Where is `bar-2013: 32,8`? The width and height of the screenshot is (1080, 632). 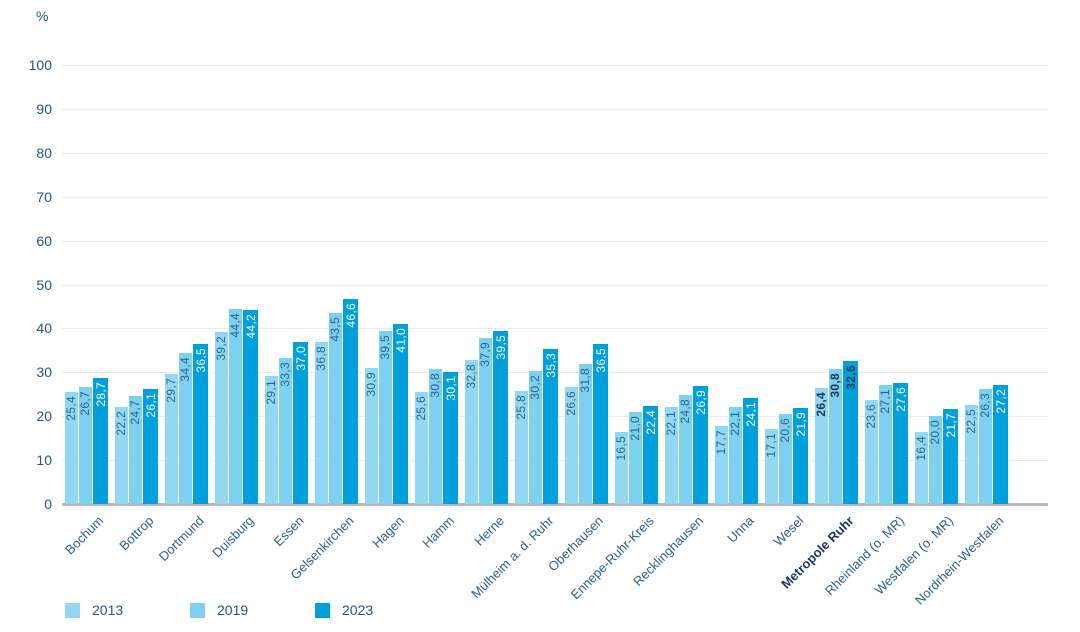
bar-2013: 32,8 is located at coordinates (471, 432).